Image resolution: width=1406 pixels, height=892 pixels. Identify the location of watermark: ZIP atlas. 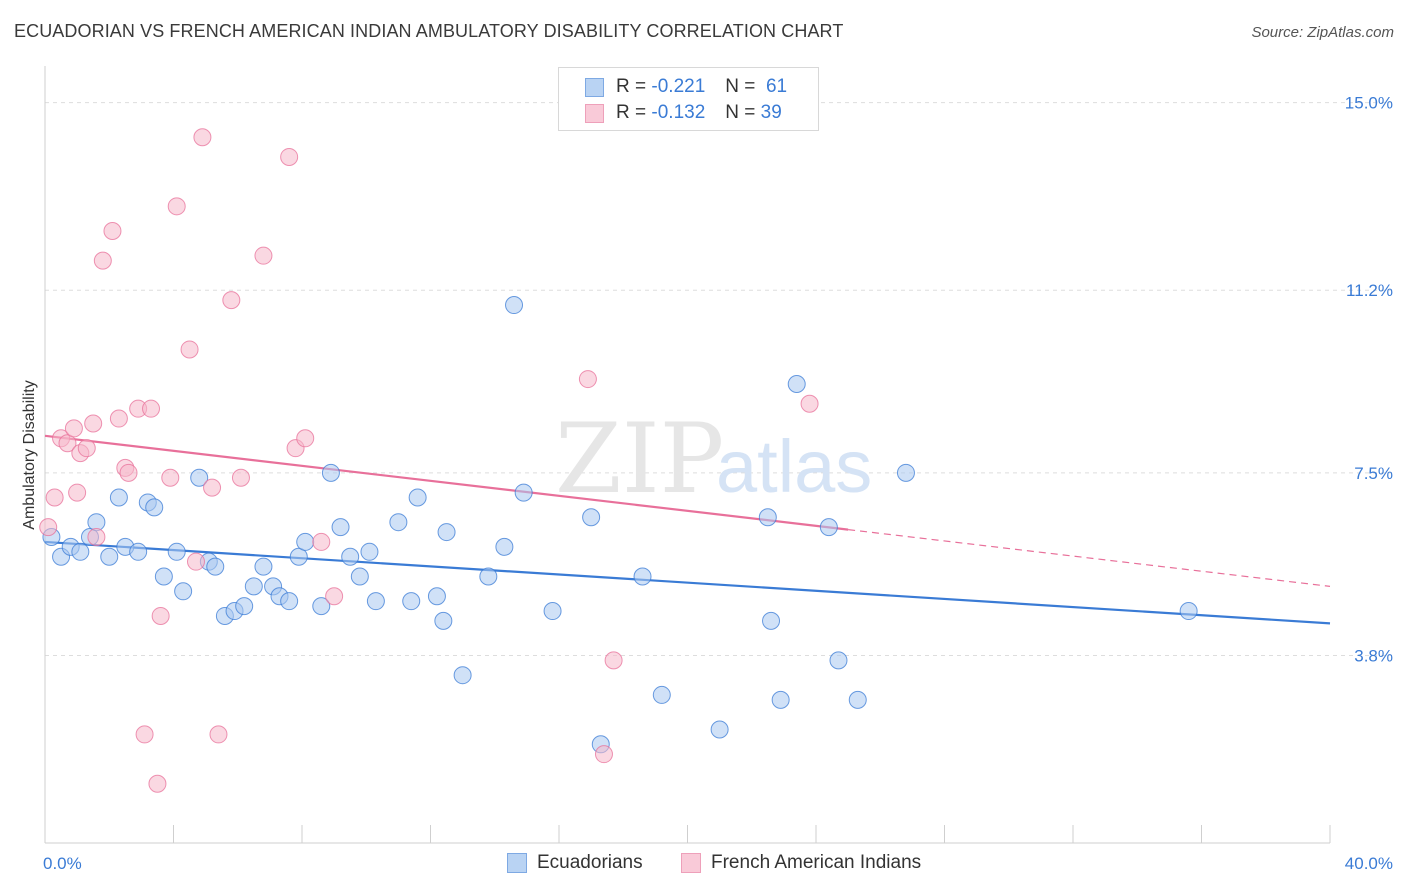
(713, 459).